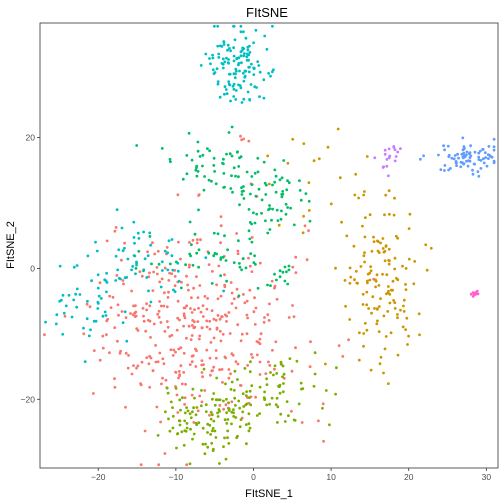 The width and height of the screenshot is (504, 504). Describe the element at coordinates (30, 268) in the screenshot. I see `y-axis: −20 0 20` at that location.